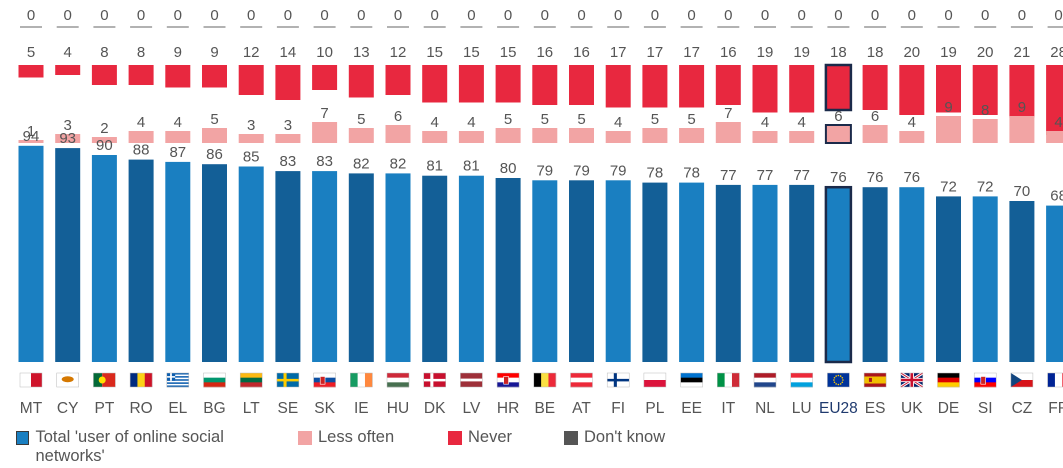 The width and height of the screenshot is (1063, 468). Describe the element at coordinates (655, 119) in the screenshot. I see `less-often-label-pl: 5` at that location.